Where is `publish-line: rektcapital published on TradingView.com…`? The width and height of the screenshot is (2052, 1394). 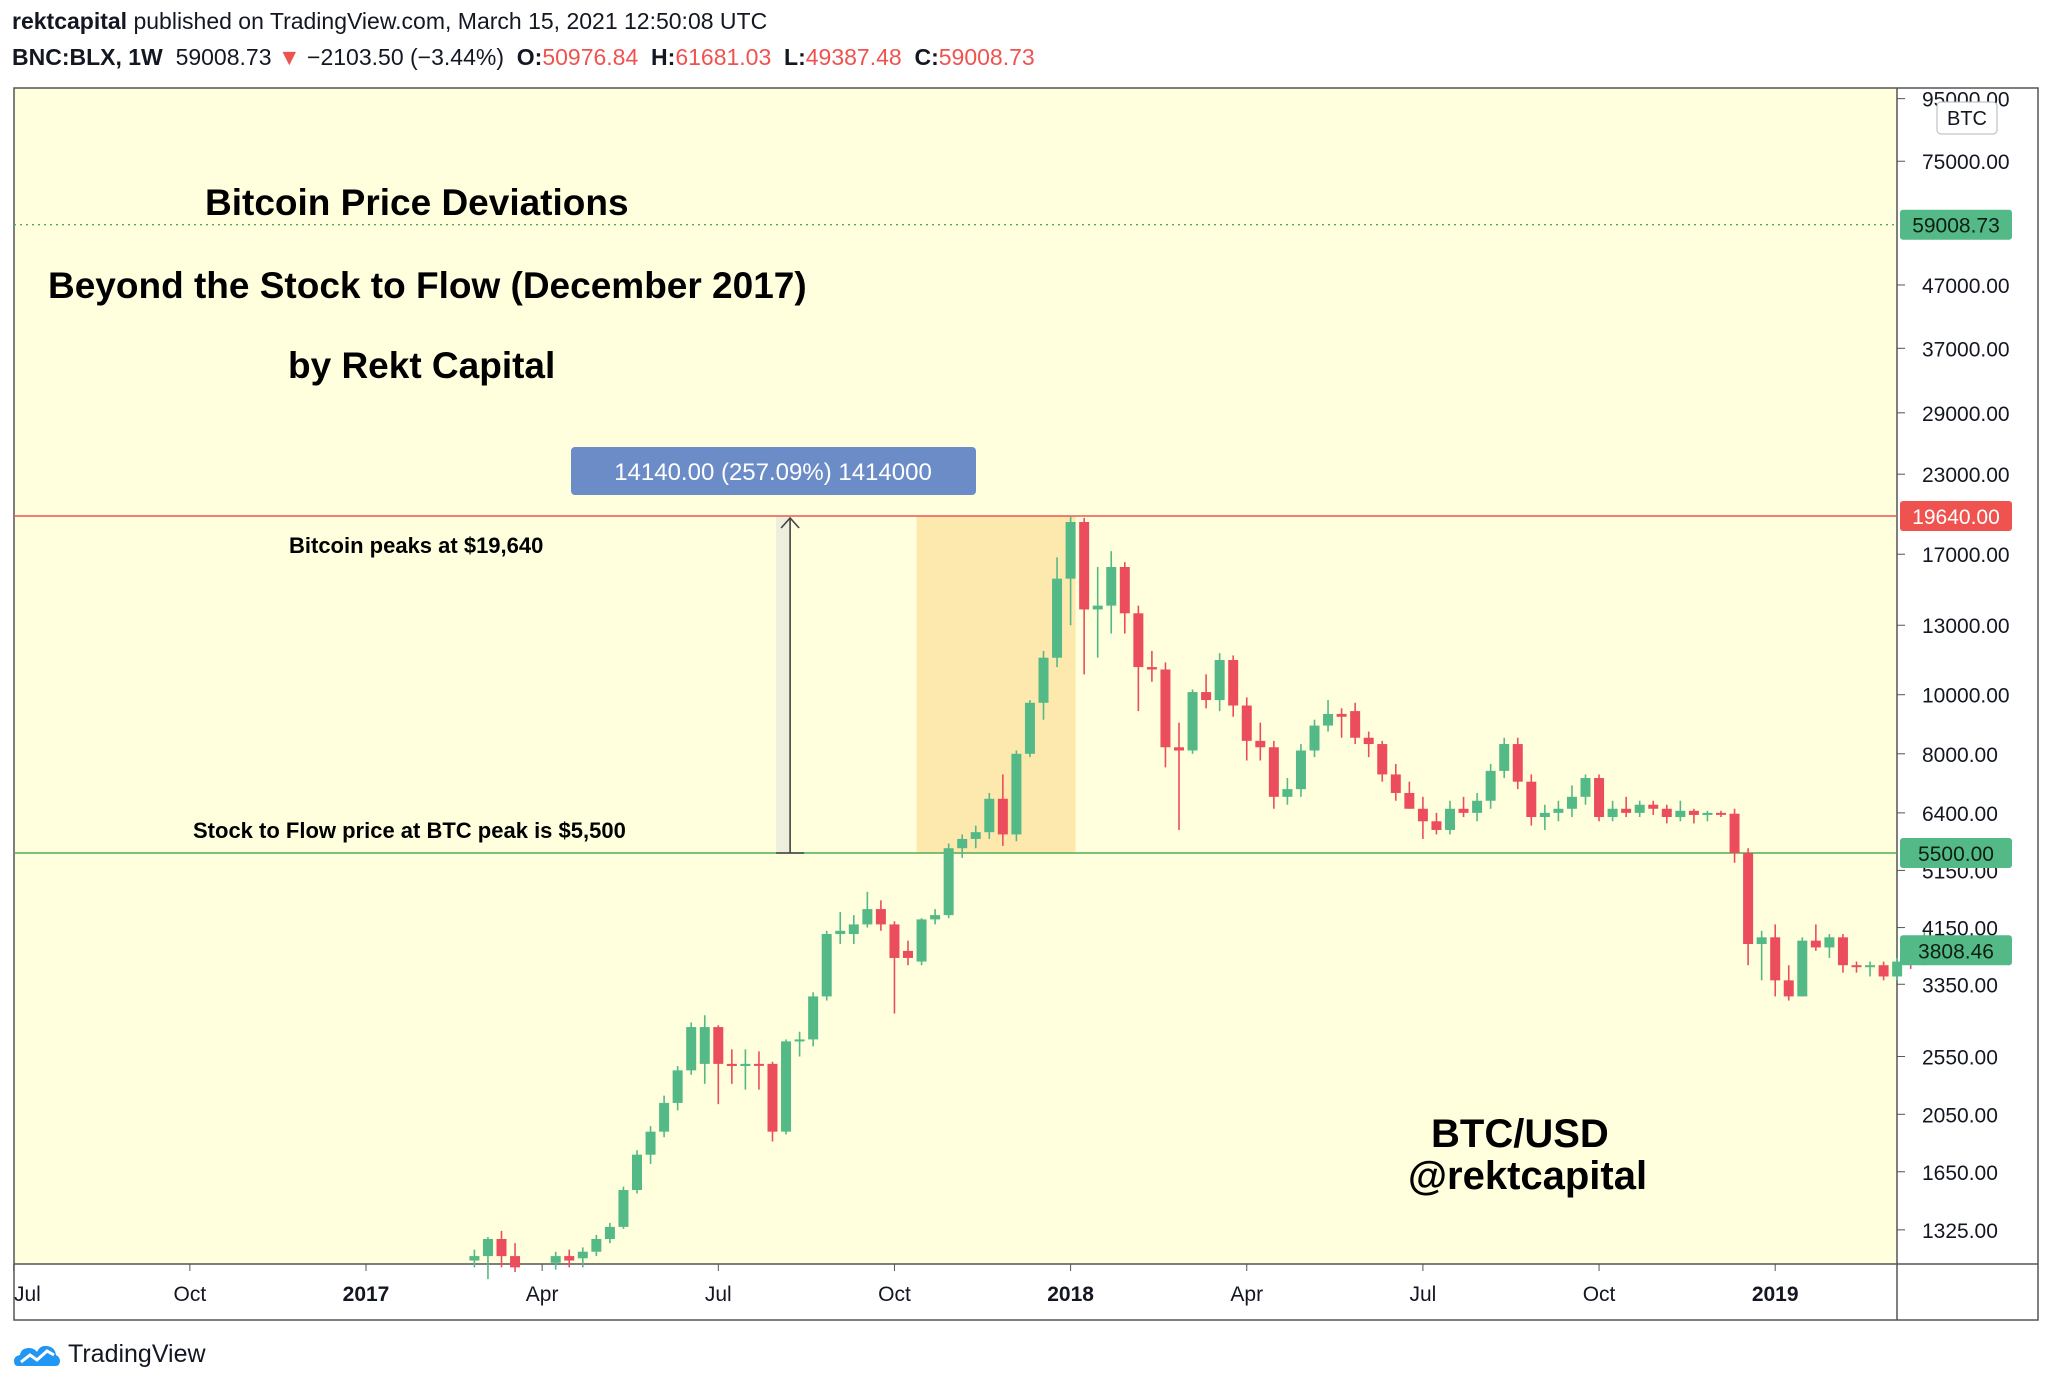 publish-line: rektcapital published on TradingView.com… is located at coordinates (389, 21).